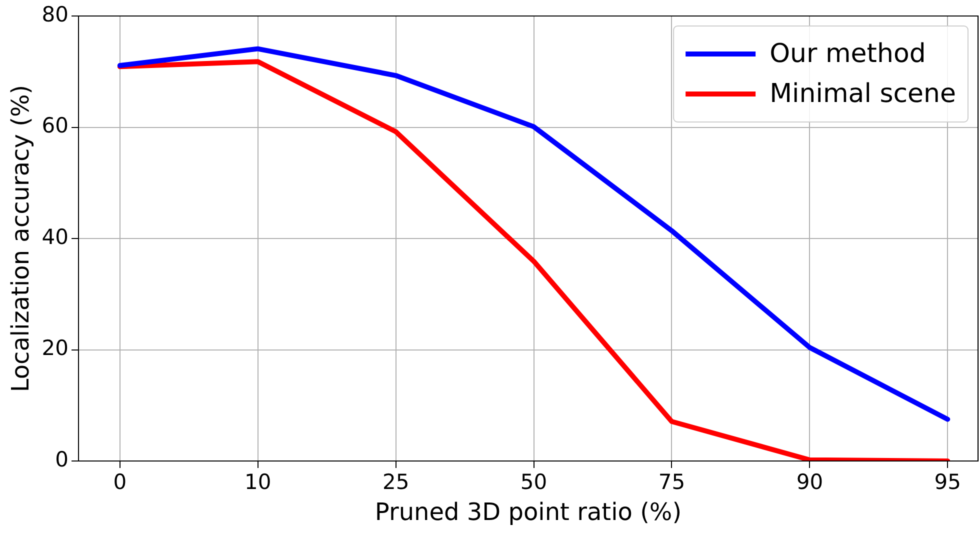 The image size is (979, 534). What do you see at coordinates (55, 348) in the screenshot?
I see `y-tick-label: 20` at bounding box center [55, 348].